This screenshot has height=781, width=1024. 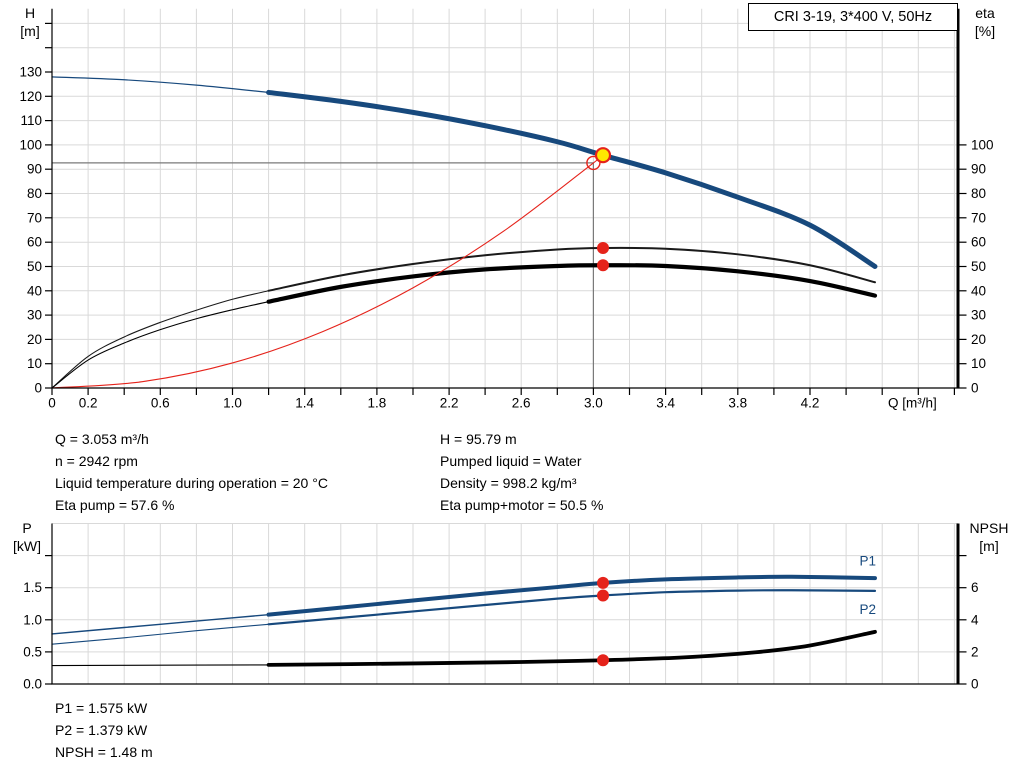 I want to click on y-left-tick-label: 100, so click(x=30, y=144).